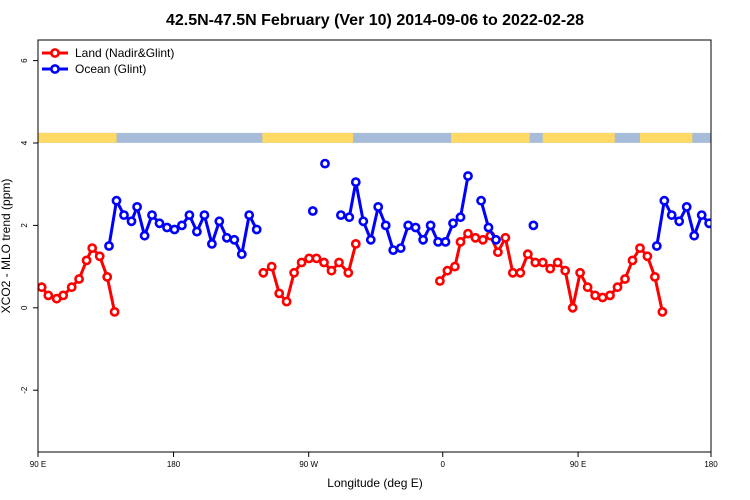 The height and width of the screenshot is (500, 750). What do you see at coordinates (110, 69) in the screenshot?
I see `legend-label: Ocean (Glint)` at bounding box center [110, 69].